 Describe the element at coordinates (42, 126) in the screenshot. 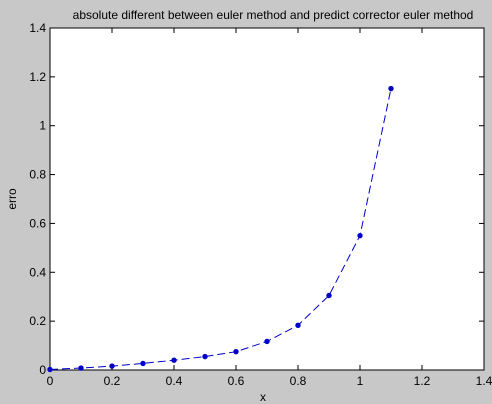

I see `y-tick-label: 1` at that location.